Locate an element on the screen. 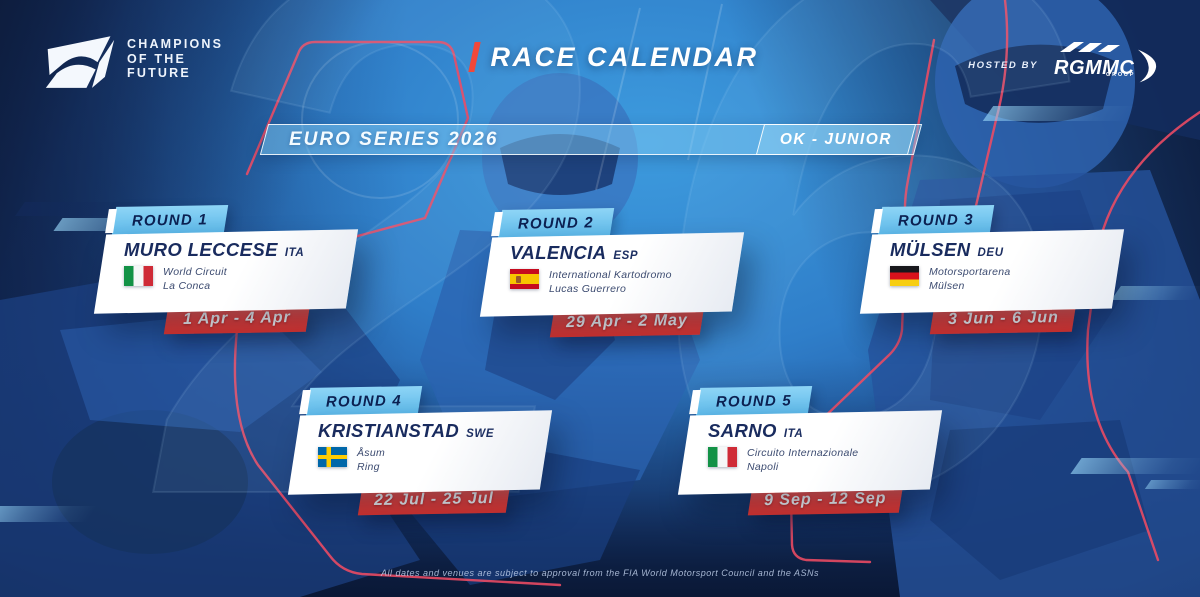  rgmmc-group-label: GROUP is located at coordinates (1121, 75).